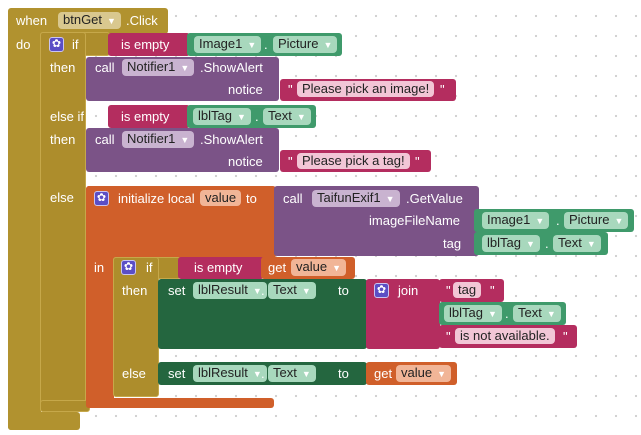 This screenshot has width=641, height=435. Describe the element at coordinates (142, 20) in the screenshot. I see `event-name: .Click` at that location.